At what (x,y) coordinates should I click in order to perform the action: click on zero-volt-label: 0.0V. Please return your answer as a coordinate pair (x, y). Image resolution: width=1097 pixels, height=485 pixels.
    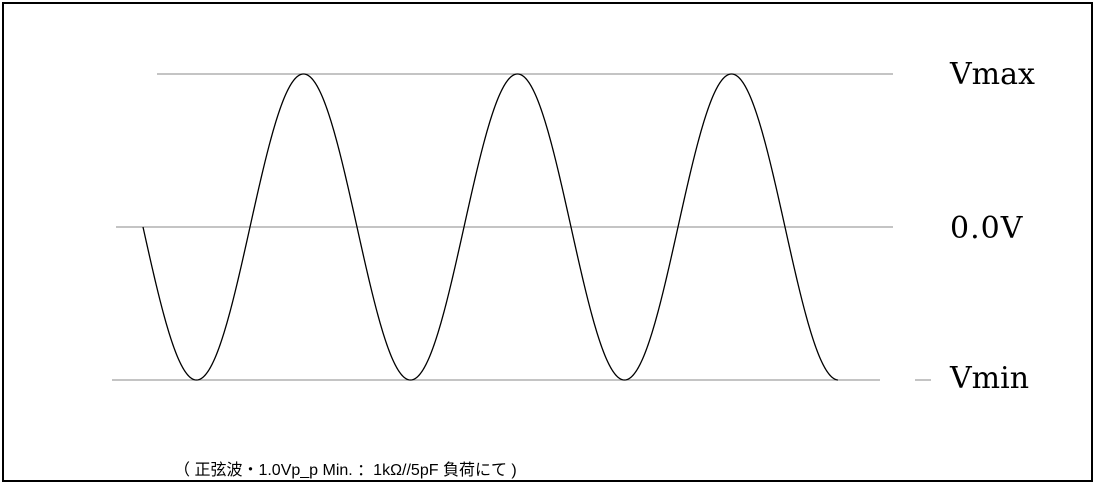
    Looking at the image, I should click on (987, 228).